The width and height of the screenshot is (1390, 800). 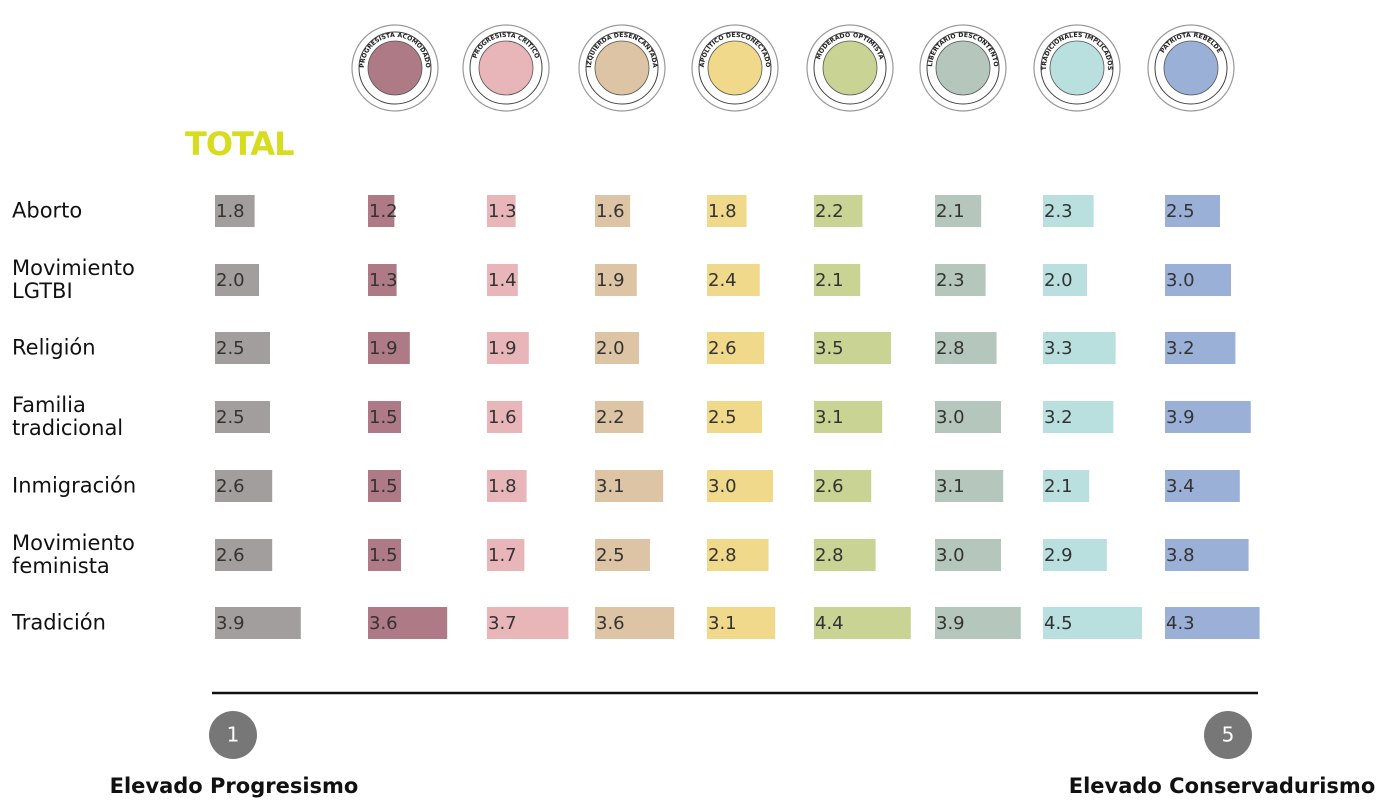 What do you see at coordinates (1180, 555) in the screenshot?
I see `value-label: 3.8` at bounding box center [1180, 555].